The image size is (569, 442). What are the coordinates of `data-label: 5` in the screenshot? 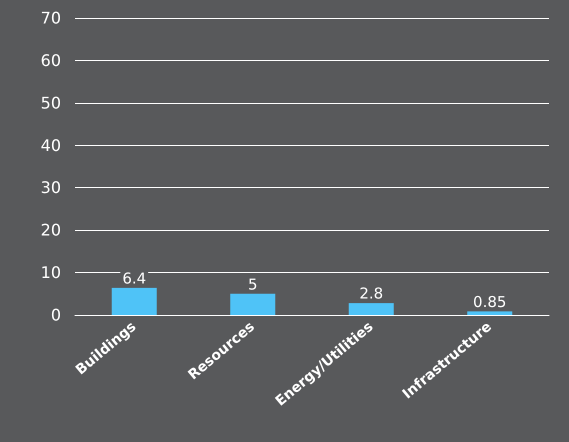 It's located at (253, 284).